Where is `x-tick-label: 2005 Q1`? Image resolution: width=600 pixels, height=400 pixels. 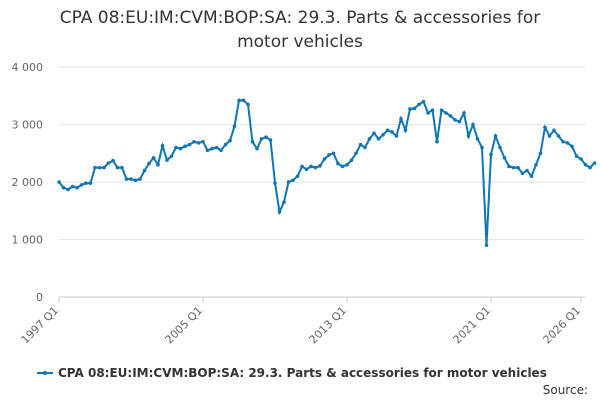 x-tick-label: 2005 Q1 is located at coordinates (184, 325).